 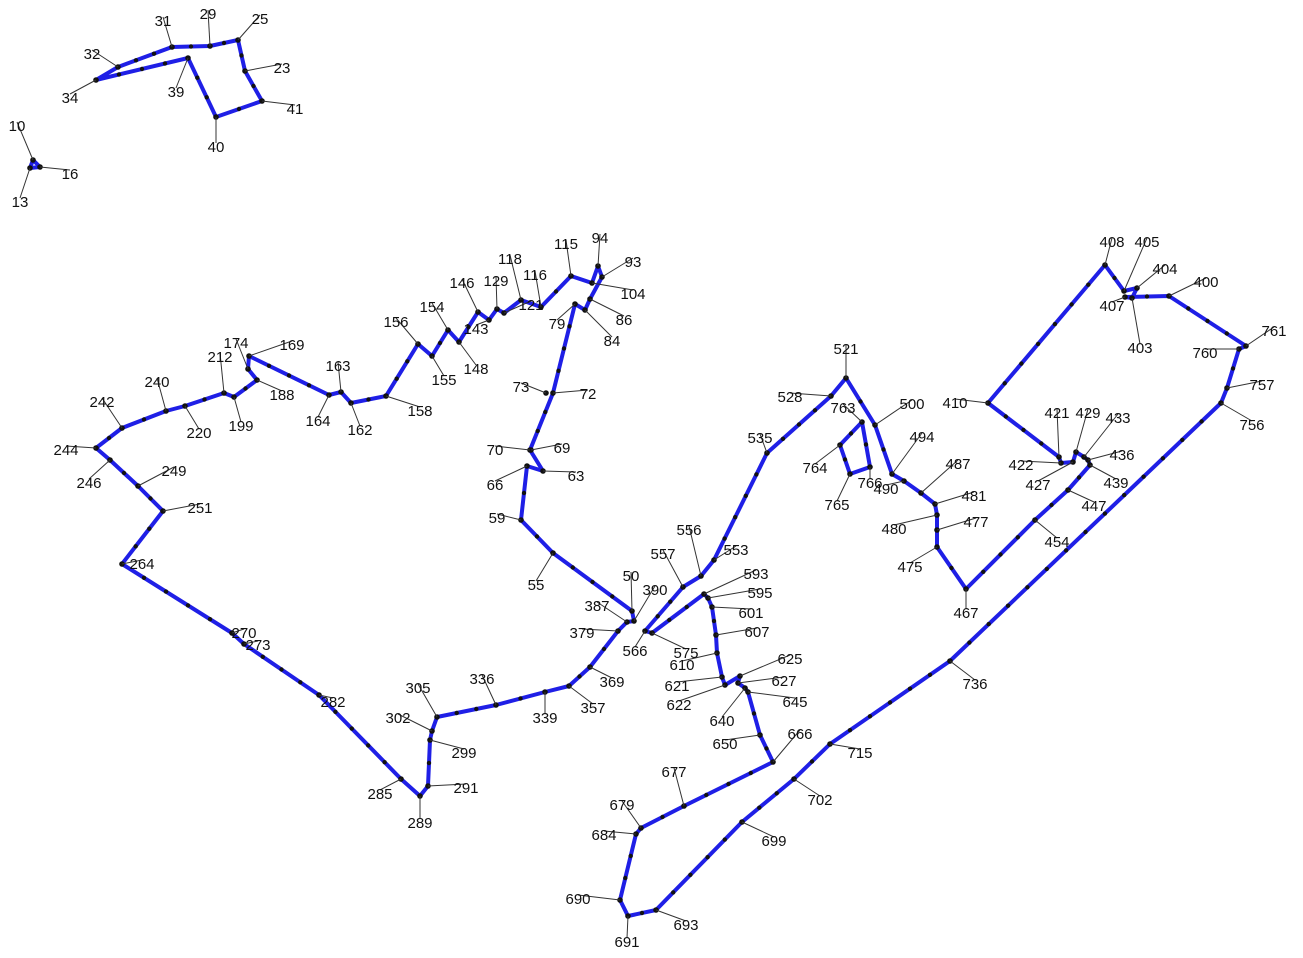 I want to click on vertex-label-339: 339, so click(x=544, y=718).